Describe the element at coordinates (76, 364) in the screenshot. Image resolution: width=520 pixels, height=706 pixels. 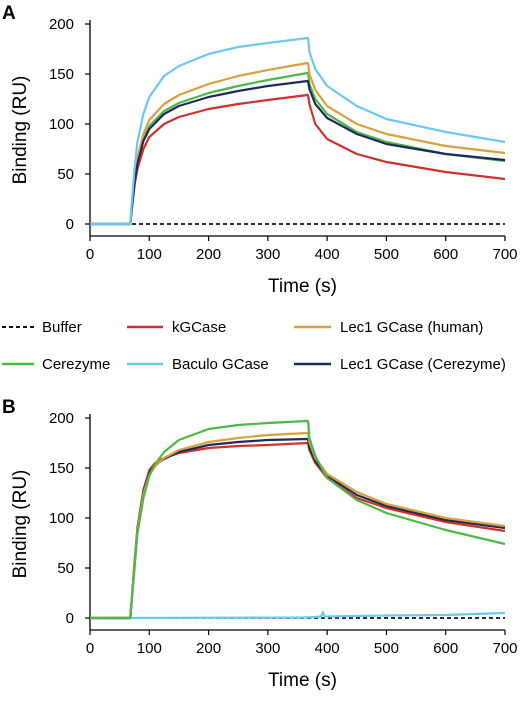
I see `legend-label-cerezyme: Cerezyme` at that location.